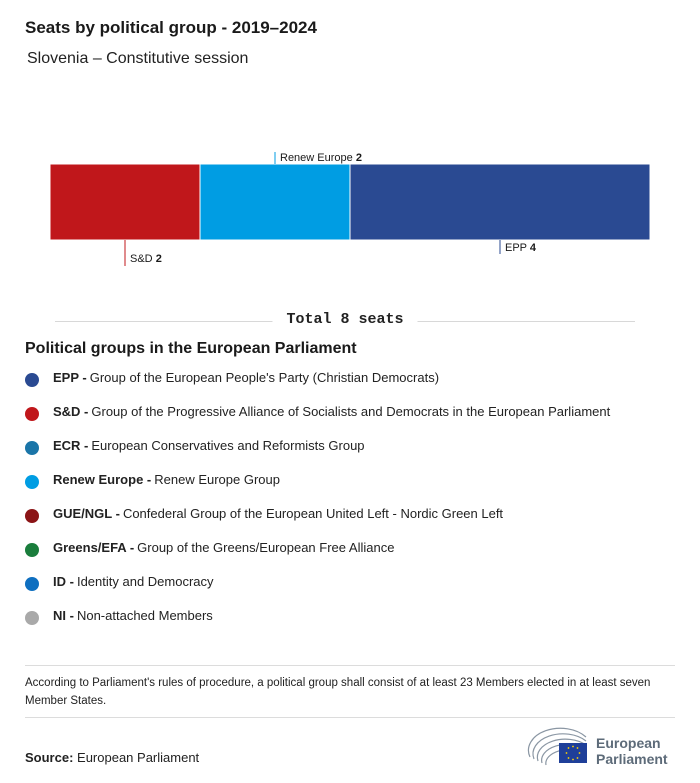 The image size is (700, 783). I want to click on legend-name: Identity and Democracy, so click(145, 581).